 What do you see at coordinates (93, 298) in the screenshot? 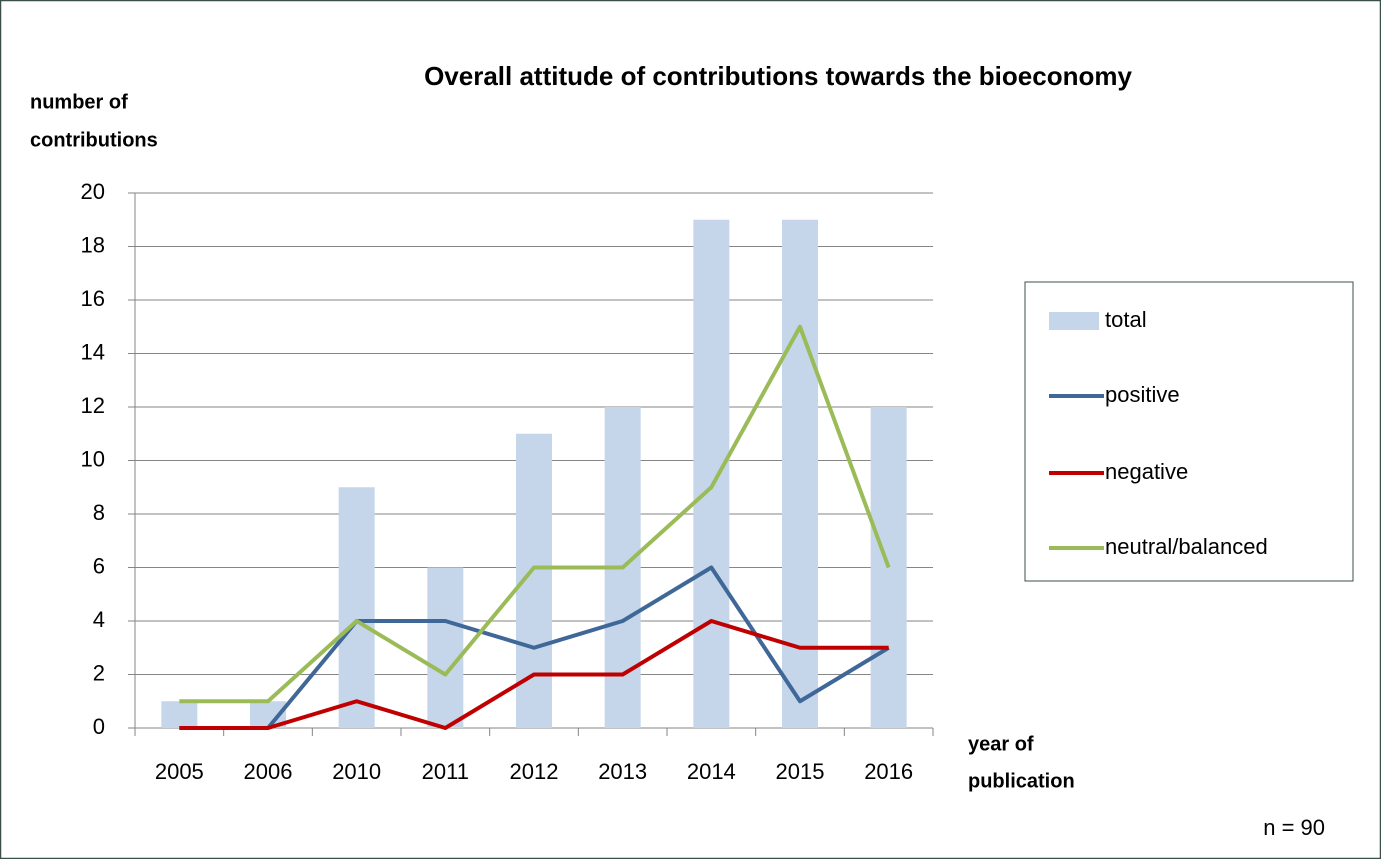
I see `y-tick-label: 16` at bounding box center [93, 298].